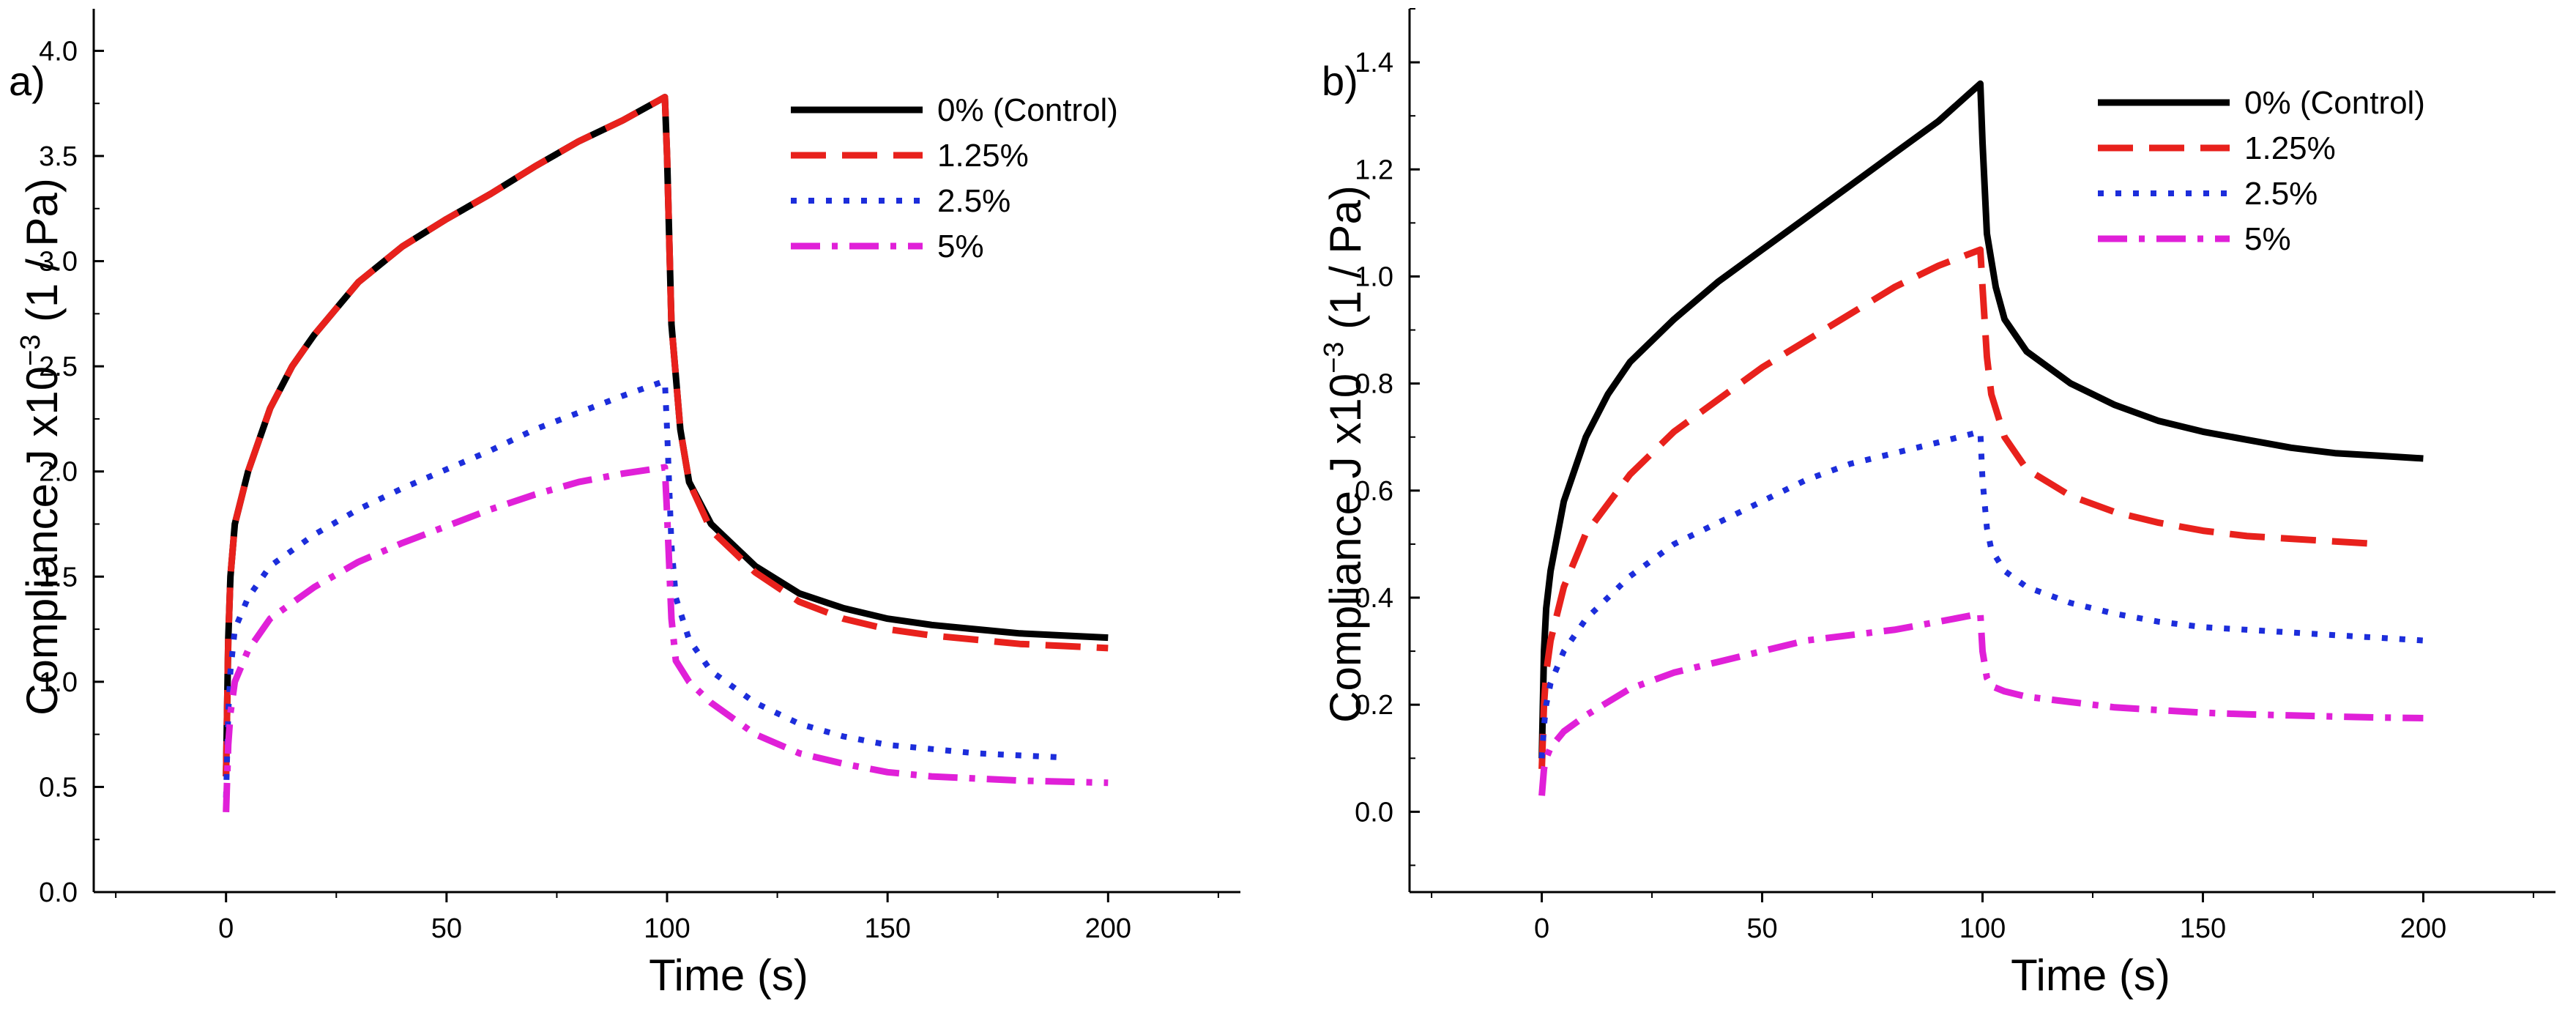  Describe the element at coordinates (1027, 110) in the screenshot. I see `panel-a-legend-label-0-control: 0% (Control)` at that location.